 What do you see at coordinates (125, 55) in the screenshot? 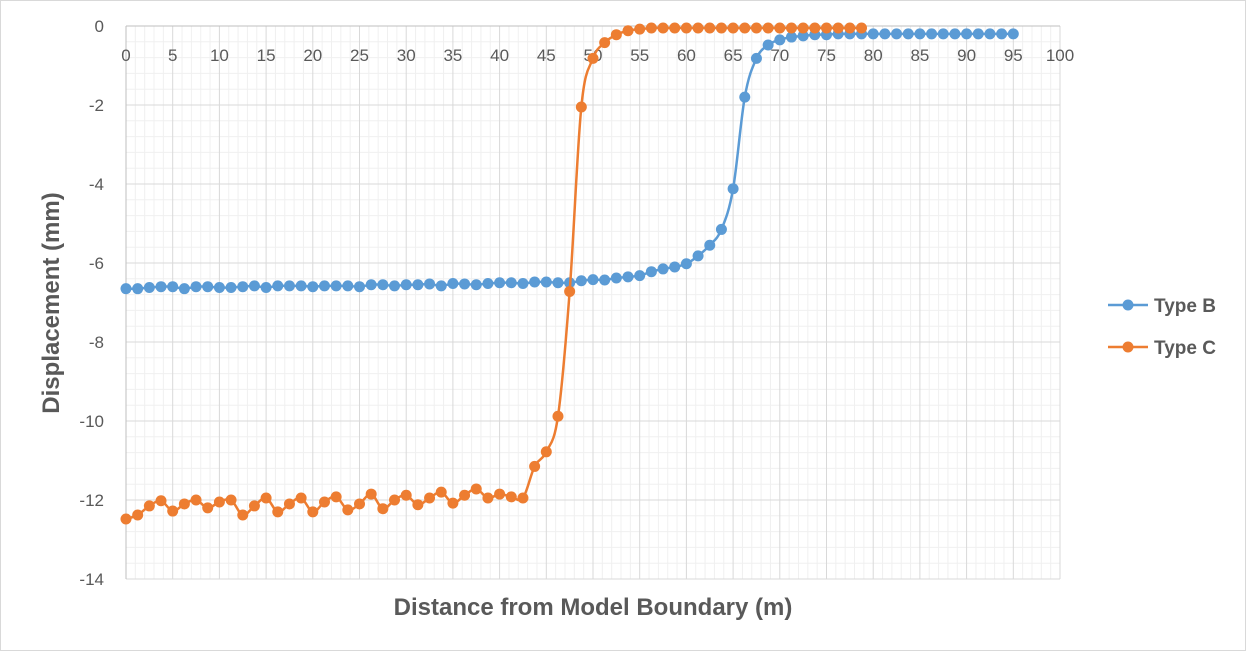
I see `x-tick-label: 0` at bounding box center [125, 55].